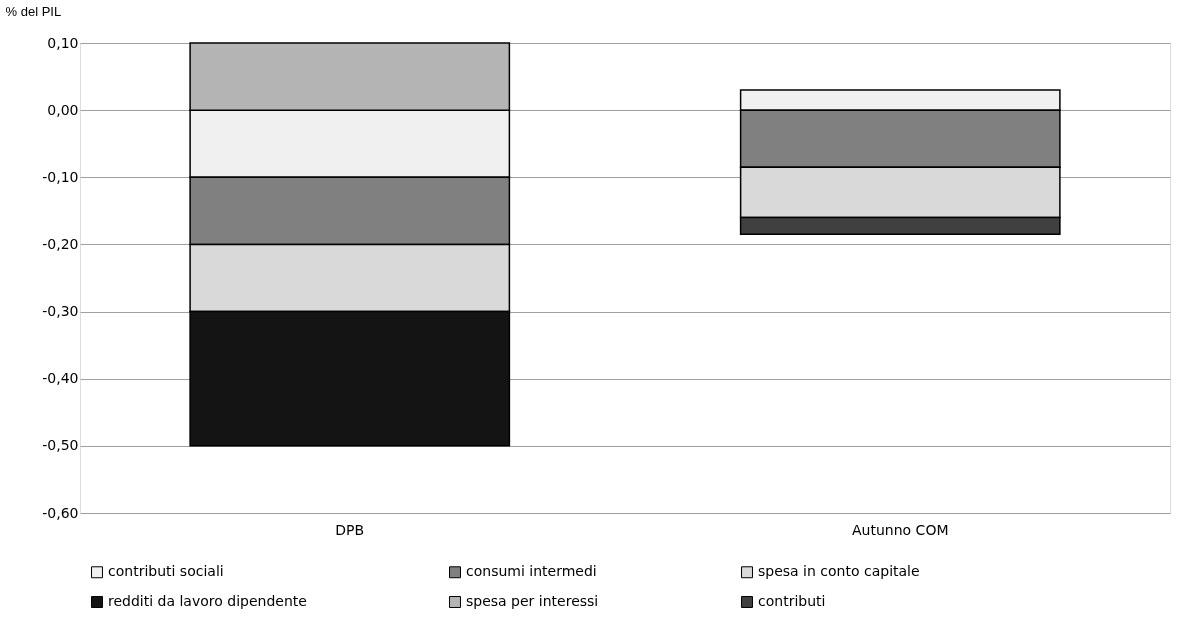 Image resolution: width=1204 pixels, height=639 pixels. Describe the element at coordinates (839, 571) in the screenshot. I see `legend-label: spesa in conto capitale` at that location.